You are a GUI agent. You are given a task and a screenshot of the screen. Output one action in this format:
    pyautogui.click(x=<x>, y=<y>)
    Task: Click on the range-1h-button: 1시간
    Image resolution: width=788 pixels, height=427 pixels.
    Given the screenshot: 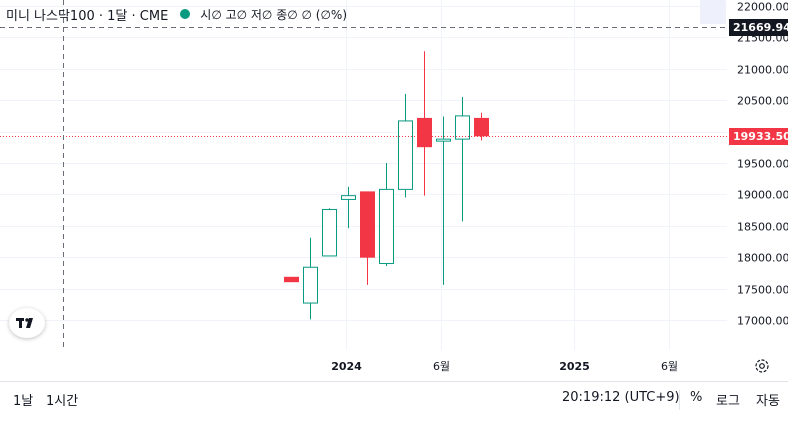 What is the action you would take?
    pyautogui.click(x=62, y=401)
    